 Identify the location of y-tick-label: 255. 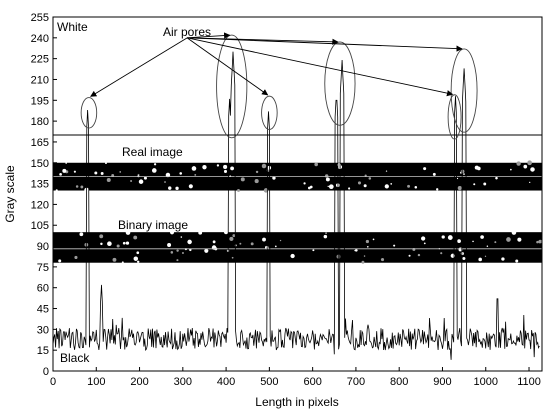
(40, 18).